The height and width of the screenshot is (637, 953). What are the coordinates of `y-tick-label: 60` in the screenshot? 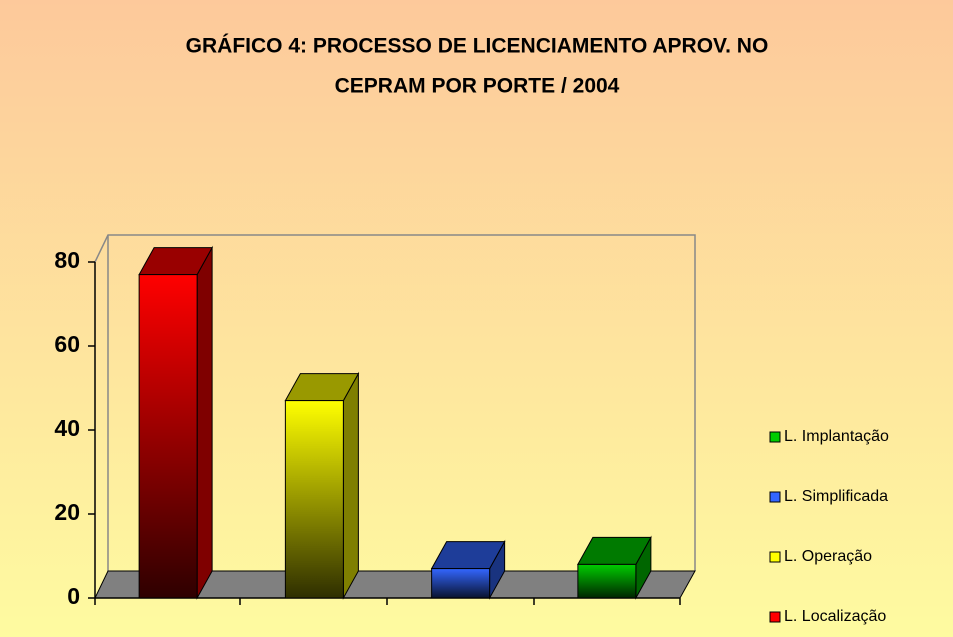 It's located at (67, 344).